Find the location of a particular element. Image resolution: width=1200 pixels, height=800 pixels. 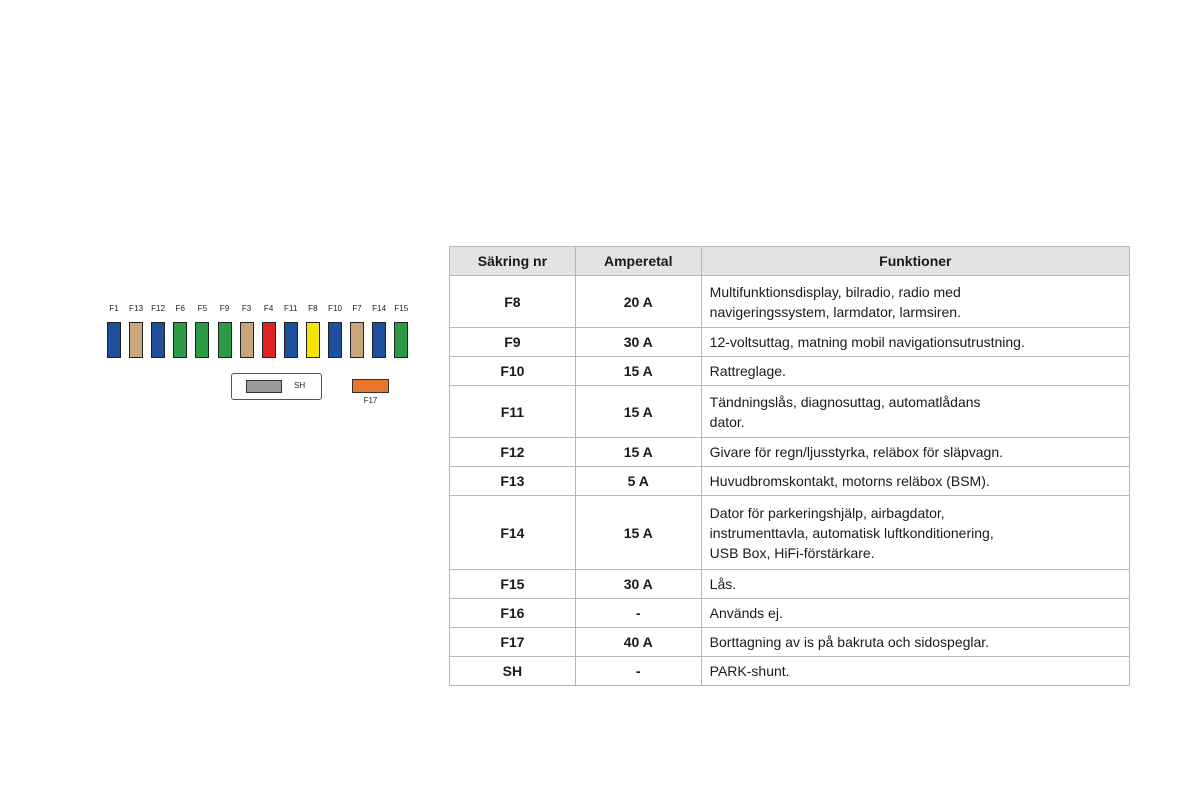

fuse-label: F9 is located at coordinates (224, 308).